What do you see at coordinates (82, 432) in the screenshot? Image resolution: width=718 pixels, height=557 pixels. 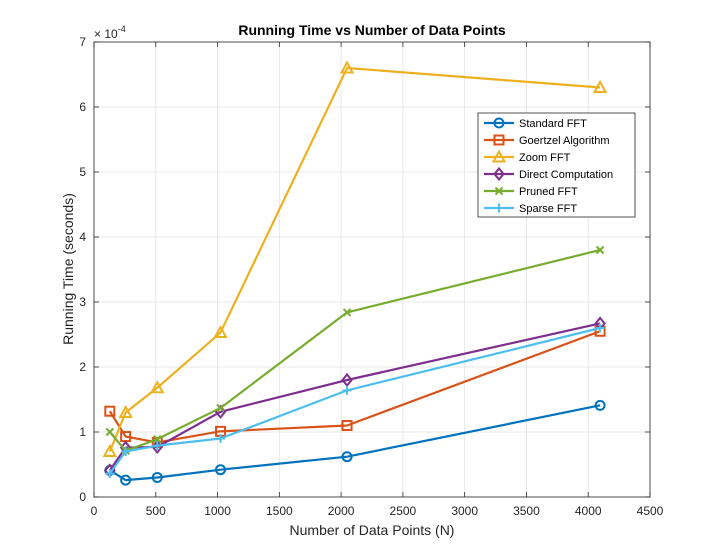 I see `y-tick-label: 1` at bounding box center [82, 432].